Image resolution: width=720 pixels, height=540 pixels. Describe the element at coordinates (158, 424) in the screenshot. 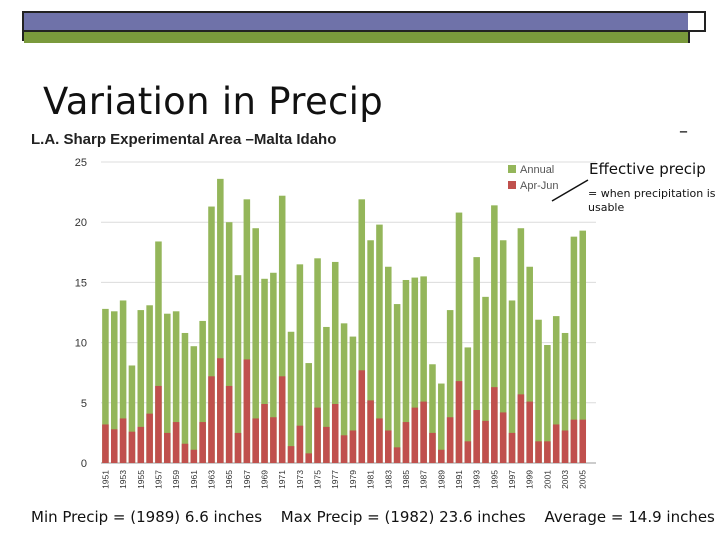

I see `aprjun-bar-1957` at that location.